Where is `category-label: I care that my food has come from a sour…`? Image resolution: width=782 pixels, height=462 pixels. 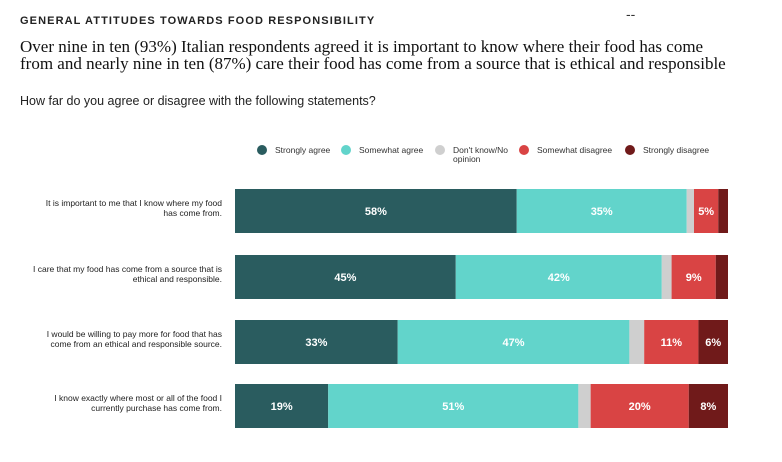 category-label: I care that my food has come from a sour… is located at coordinates (127, 269).